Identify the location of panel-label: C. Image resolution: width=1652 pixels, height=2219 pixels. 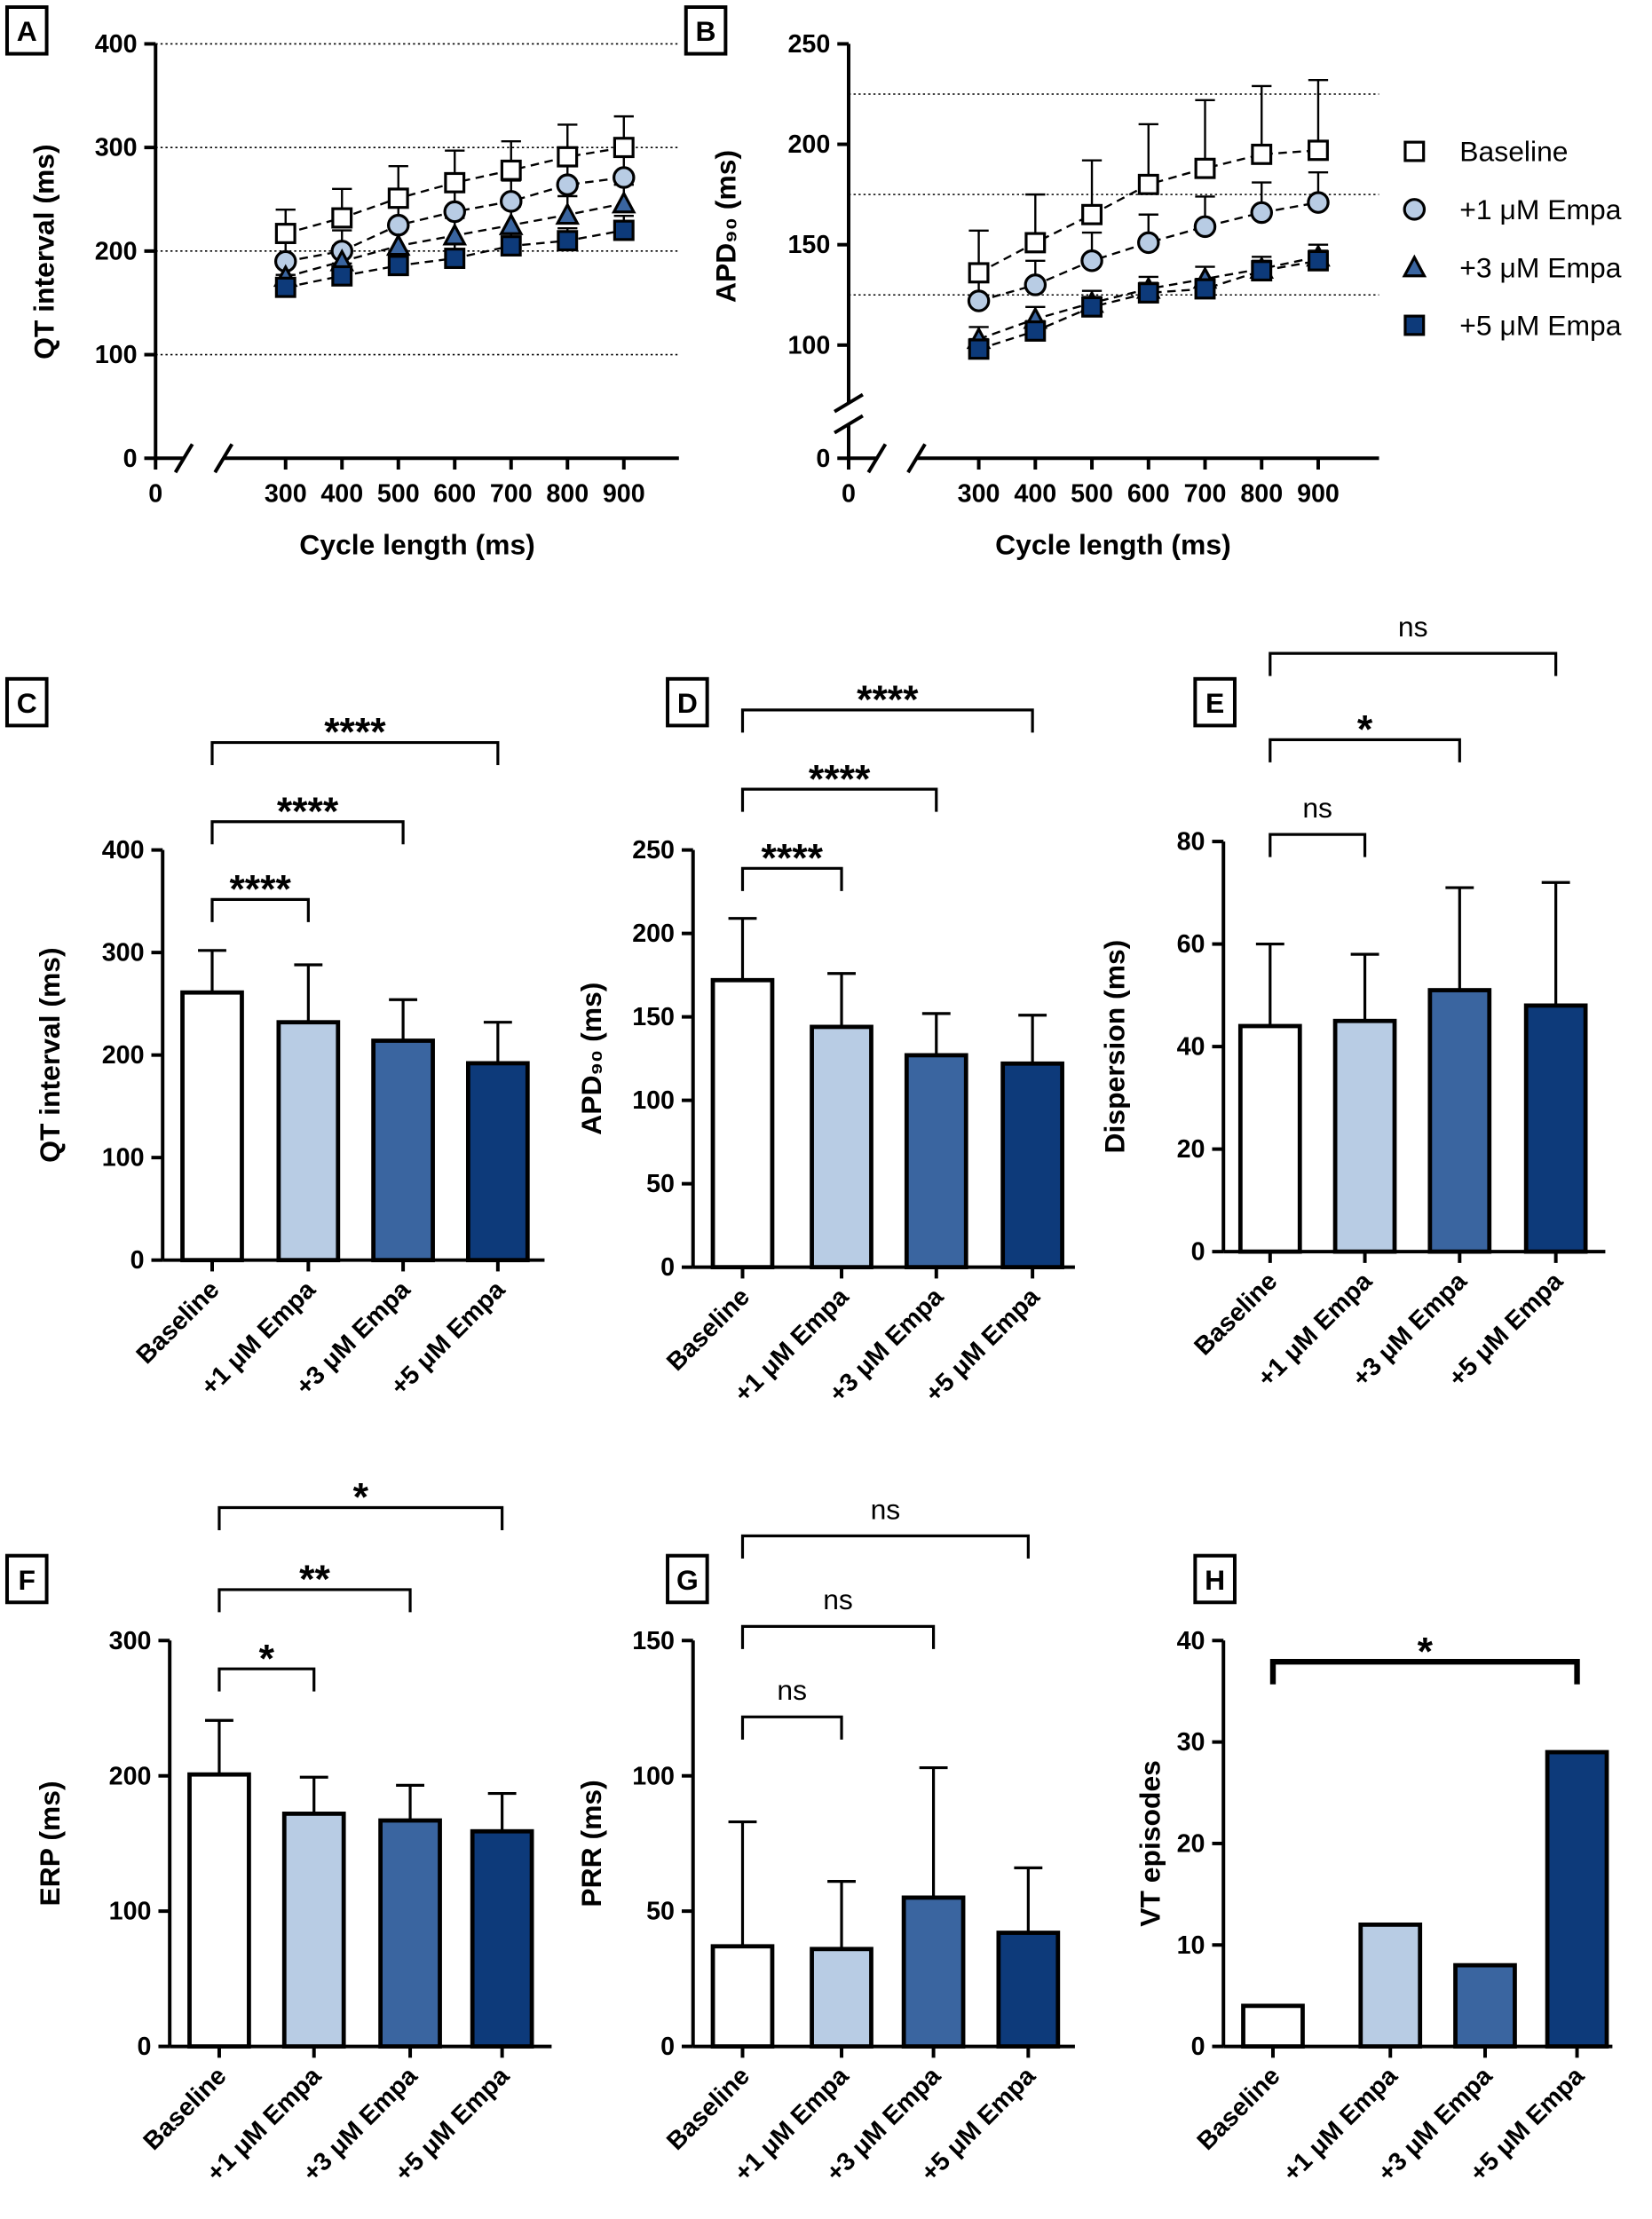
(27, 703).